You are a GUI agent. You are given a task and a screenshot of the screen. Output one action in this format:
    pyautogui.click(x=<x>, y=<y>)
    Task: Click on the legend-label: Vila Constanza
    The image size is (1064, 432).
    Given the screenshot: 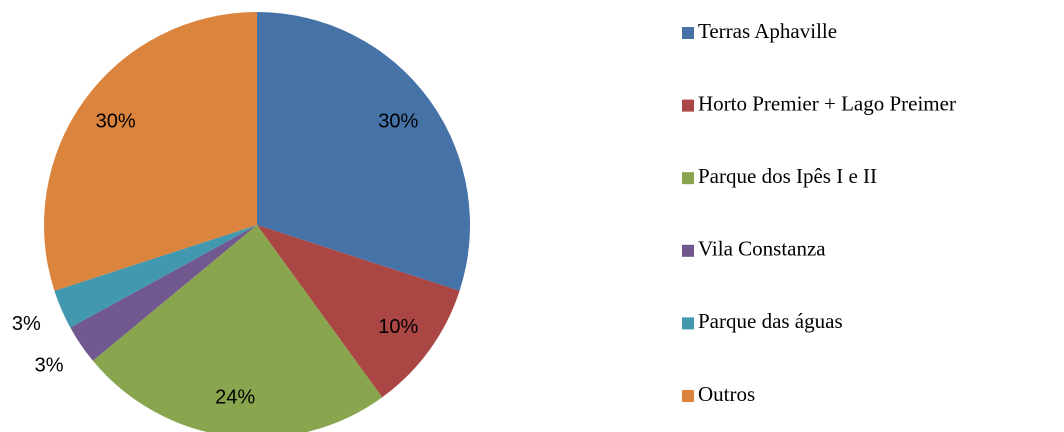 What is the action you would take?
    pyautogui.click(x=762, y=249)
    